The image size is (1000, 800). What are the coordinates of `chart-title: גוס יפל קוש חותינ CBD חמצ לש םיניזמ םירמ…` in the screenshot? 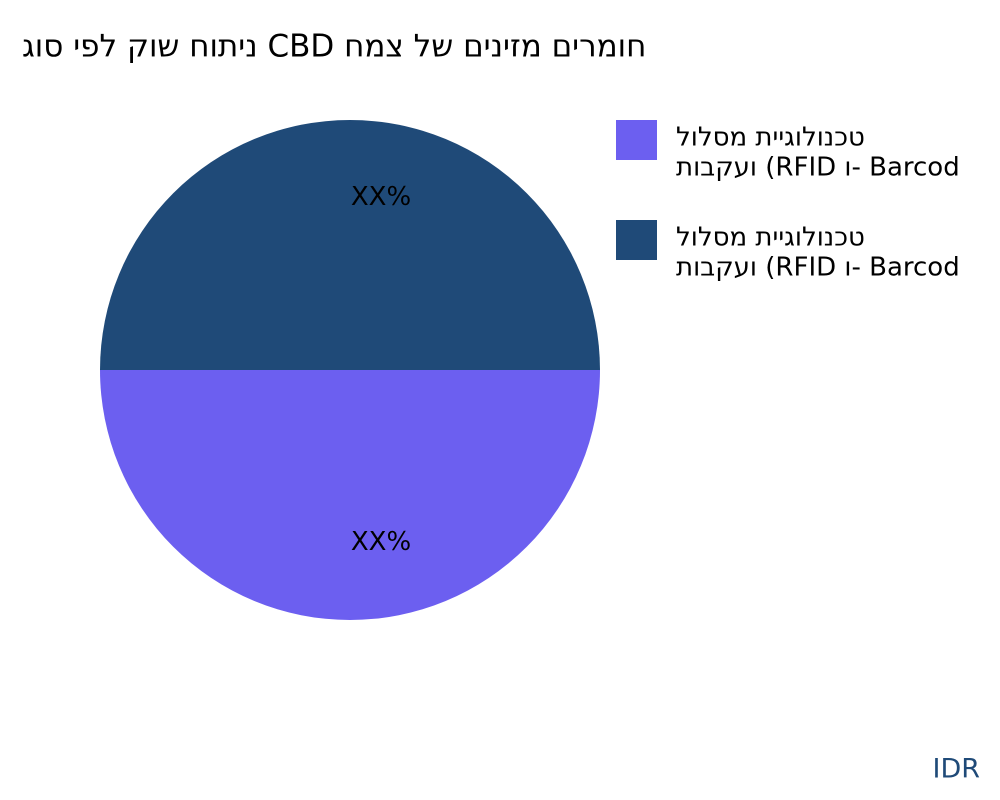 It's located at (334, 47).